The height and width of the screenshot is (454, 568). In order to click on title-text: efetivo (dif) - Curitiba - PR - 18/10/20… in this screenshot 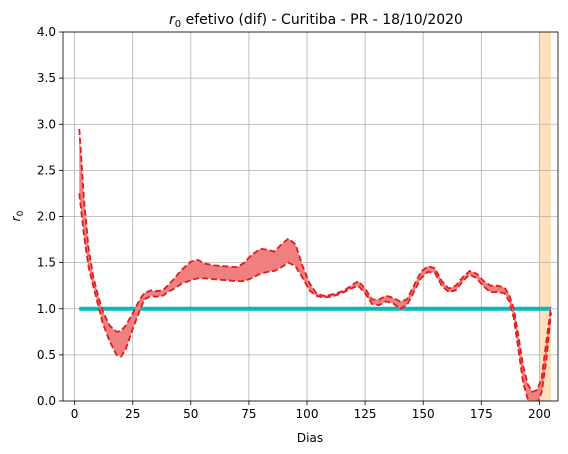, I will do `click(322, 20)`.